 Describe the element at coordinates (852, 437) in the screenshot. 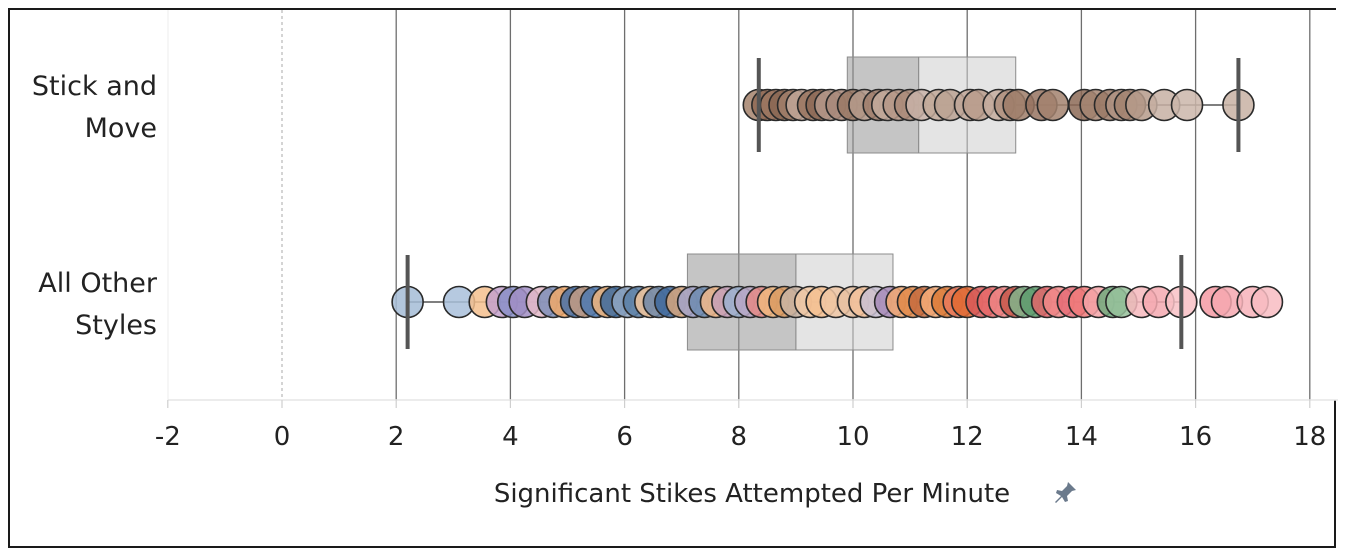

I see `x-tick-label: 10` at that location.